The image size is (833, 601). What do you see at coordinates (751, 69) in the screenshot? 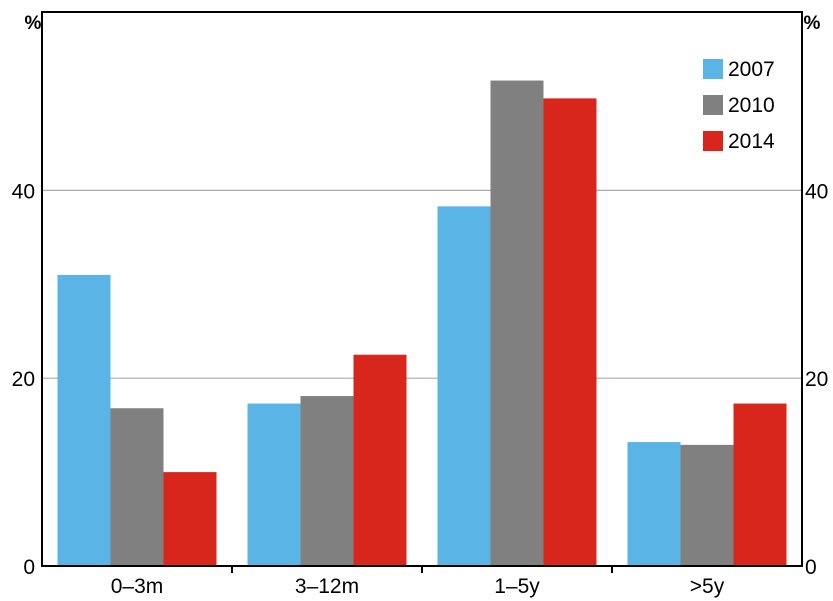
I see `legend-label-2007: 2007` at bounding box center [751, 69].